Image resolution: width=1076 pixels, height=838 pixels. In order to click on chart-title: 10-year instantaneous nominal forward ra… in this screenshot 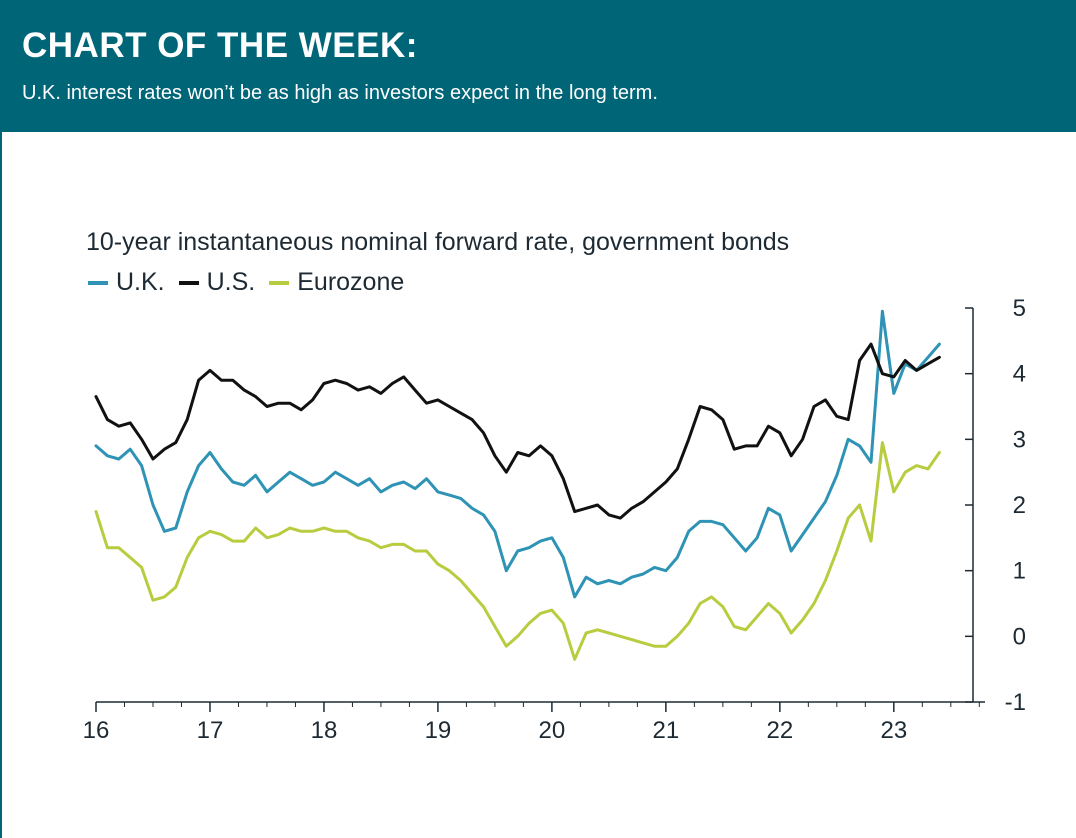, I will do `click(438, 242)`.